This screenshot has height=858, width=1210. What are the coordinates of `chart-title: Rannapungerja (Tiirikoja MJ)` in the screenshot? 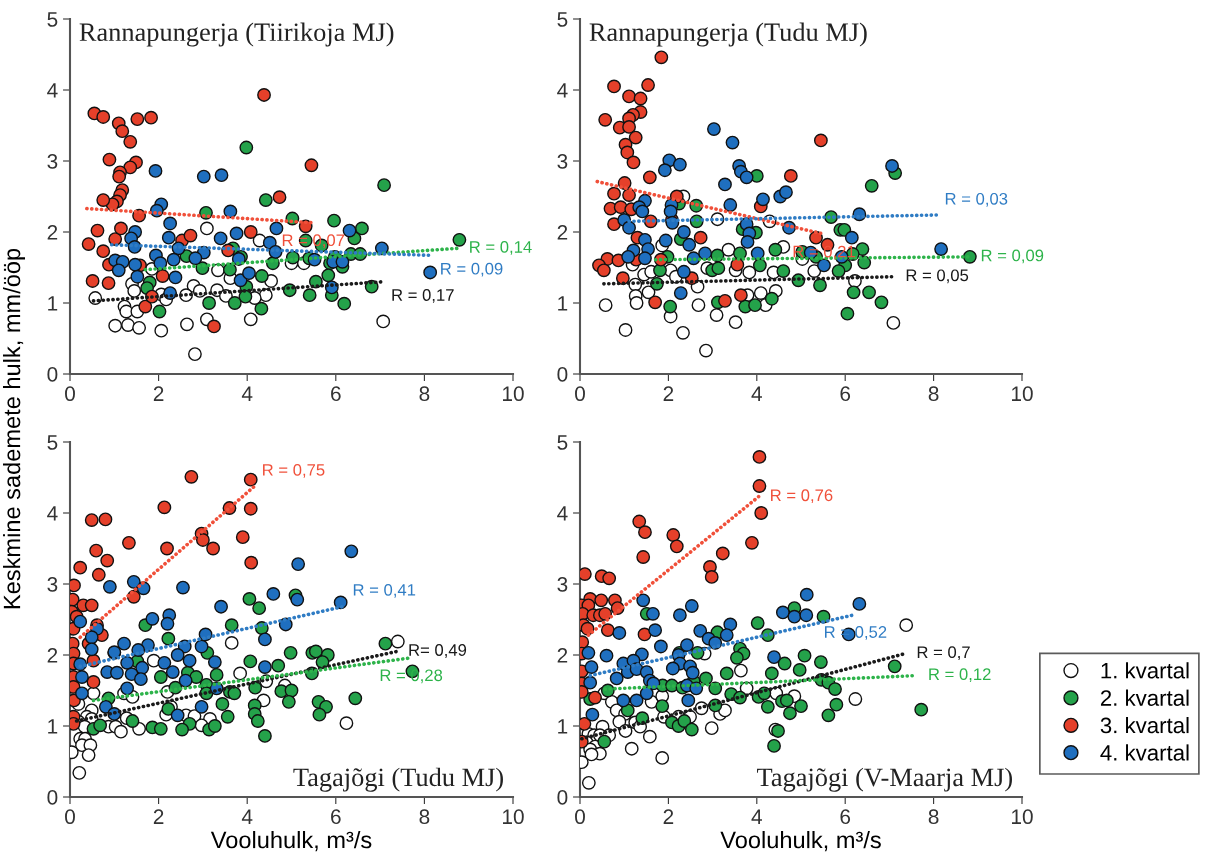 It's located at (236, 34).